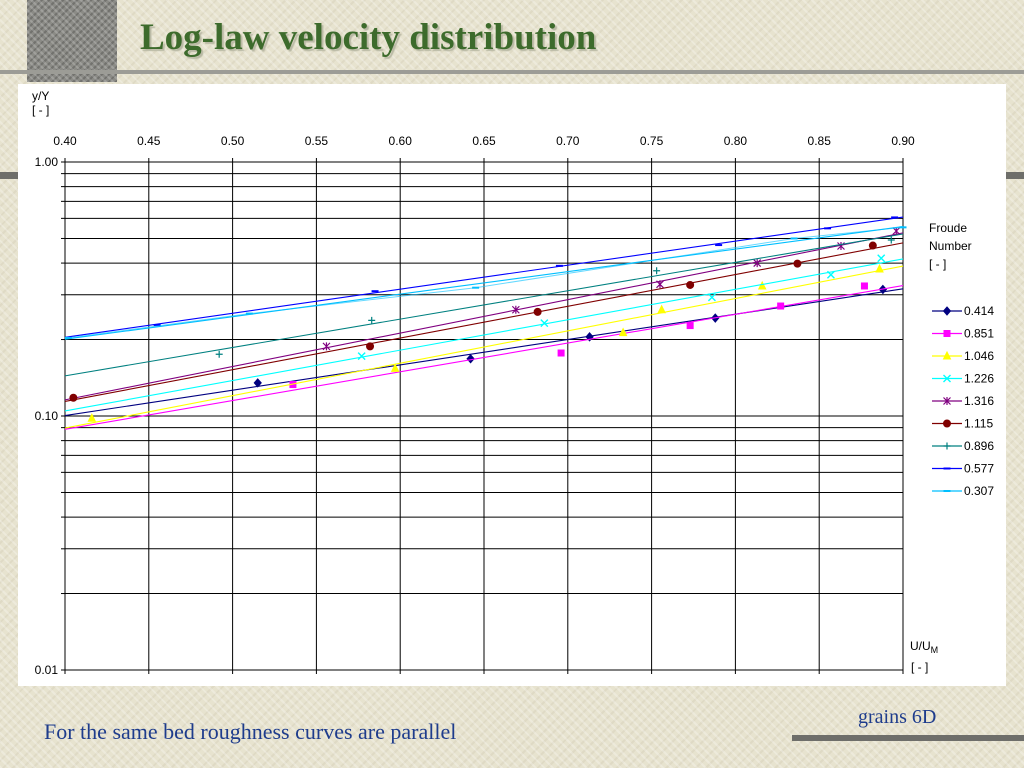 Image resolution: width=1024 pixels, height=768 pixels. I want to click on x-axis-label: U/UM, so click(924, 647).